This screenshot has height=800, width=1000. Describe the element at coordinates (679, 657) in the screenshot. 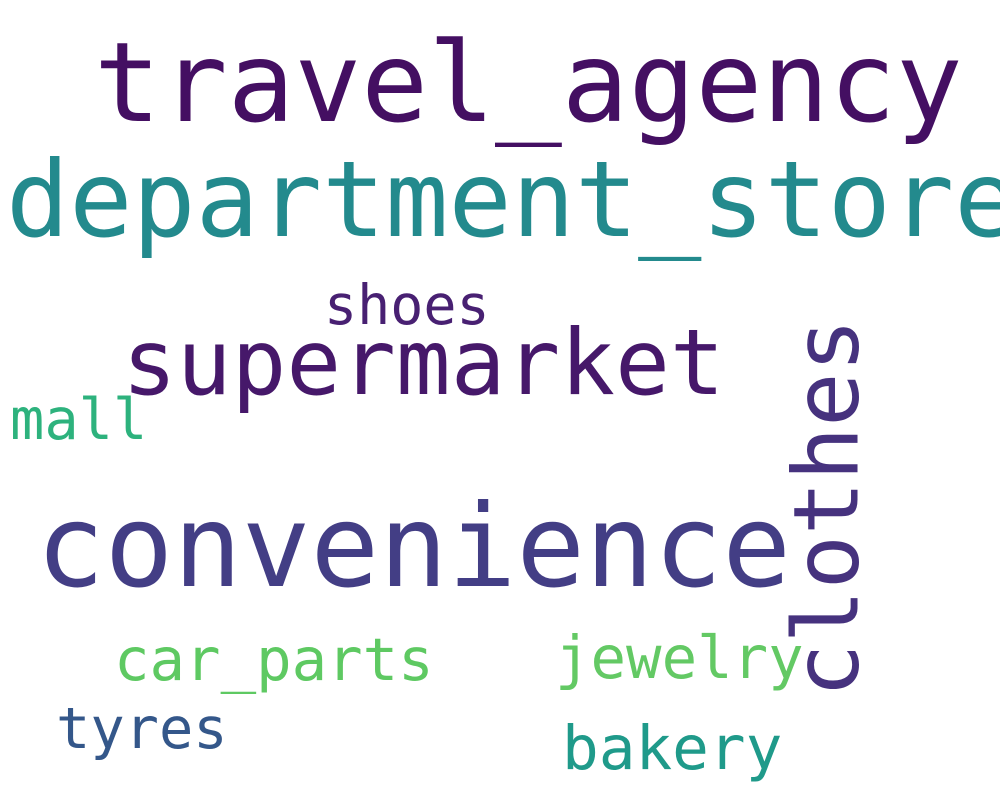

I see `word-jewelry: jewelry` at that location.